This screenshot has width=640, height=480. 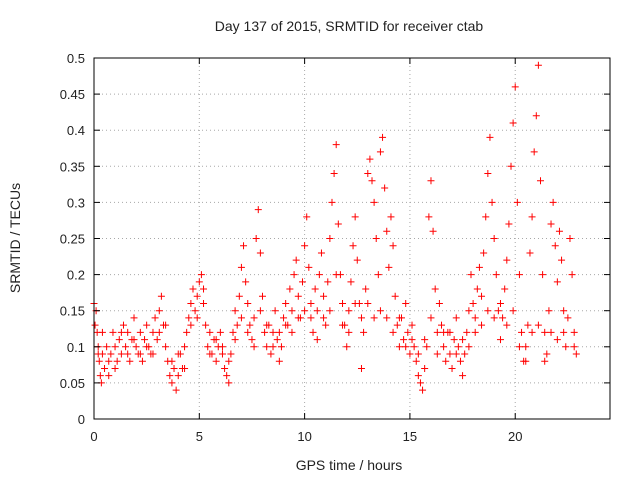 What do you see at coordinates (72, 166) in the screenshot?
I see `y-tick-label: 0.35` at bounding box center [72, 166].